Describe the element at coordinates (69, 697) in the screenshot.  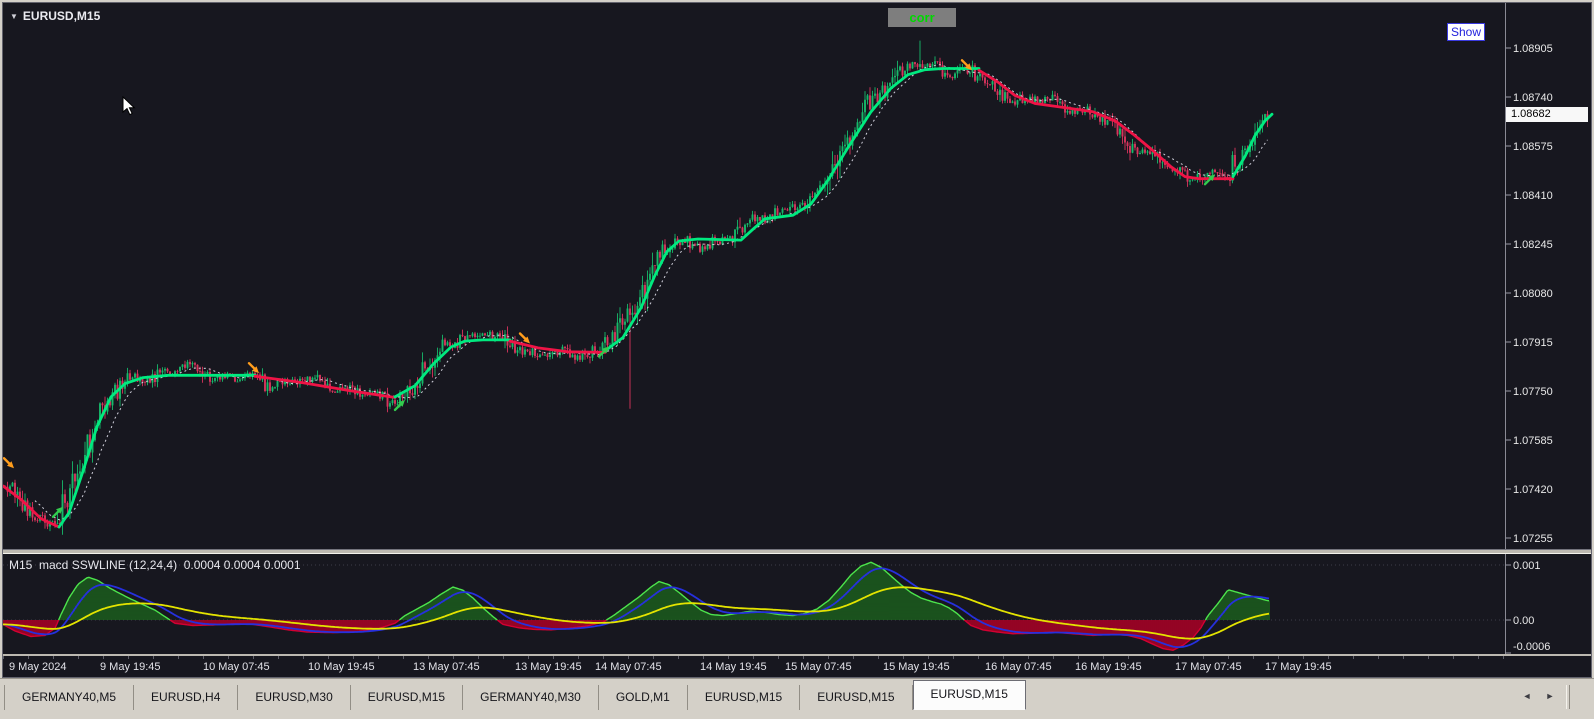
I see `chart-tab-germany40-m5: GERMANY40,M5` at that location.